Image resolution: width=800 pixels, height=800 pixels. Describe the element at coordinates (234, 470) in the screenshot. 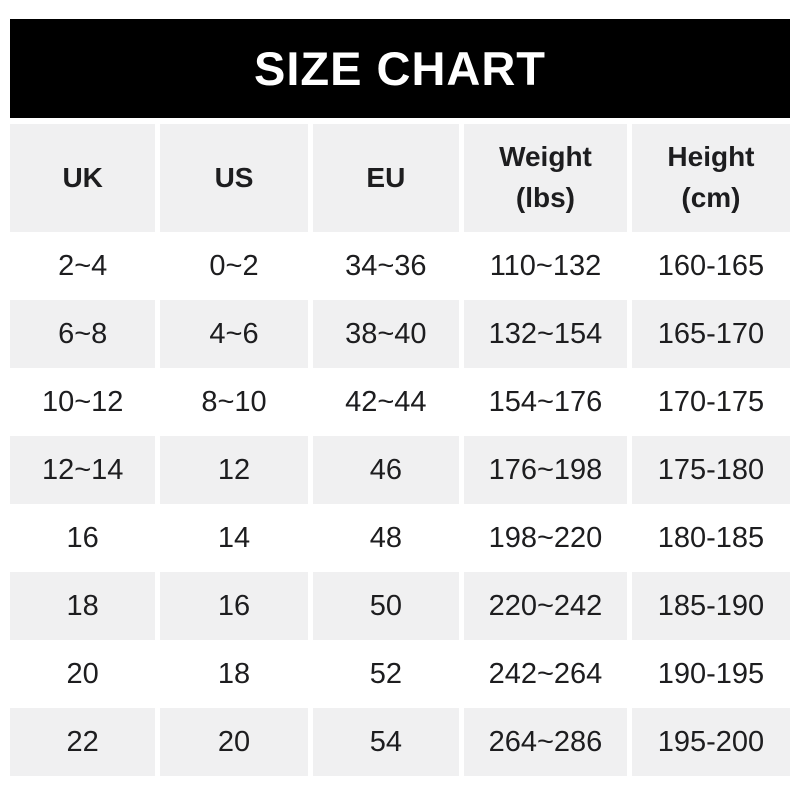

I see `table-cell: 12` at that location.